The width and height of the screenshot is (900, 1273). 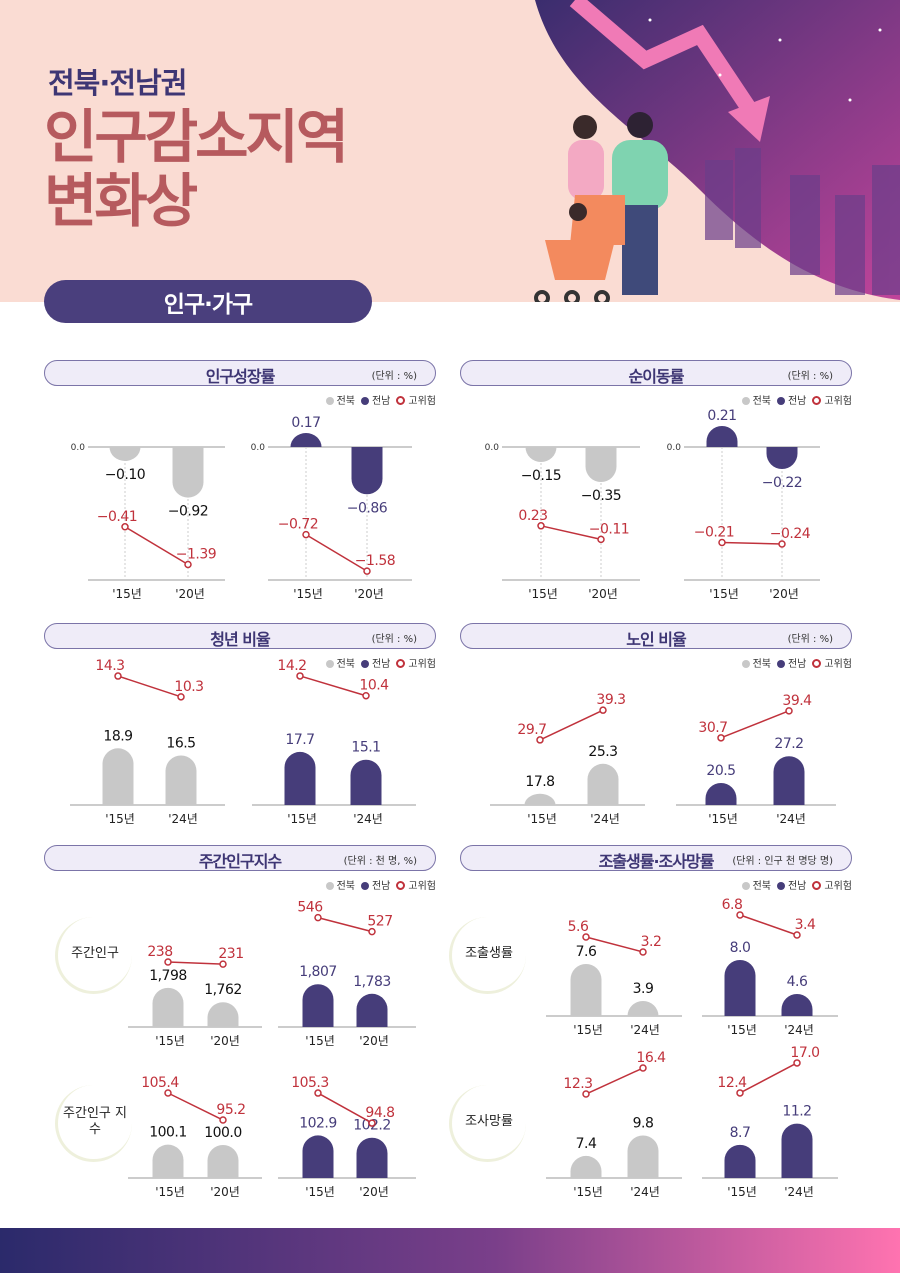 I want to click on panel-header: 노인 비율 (단위 : %), so click(x=656, y=636).